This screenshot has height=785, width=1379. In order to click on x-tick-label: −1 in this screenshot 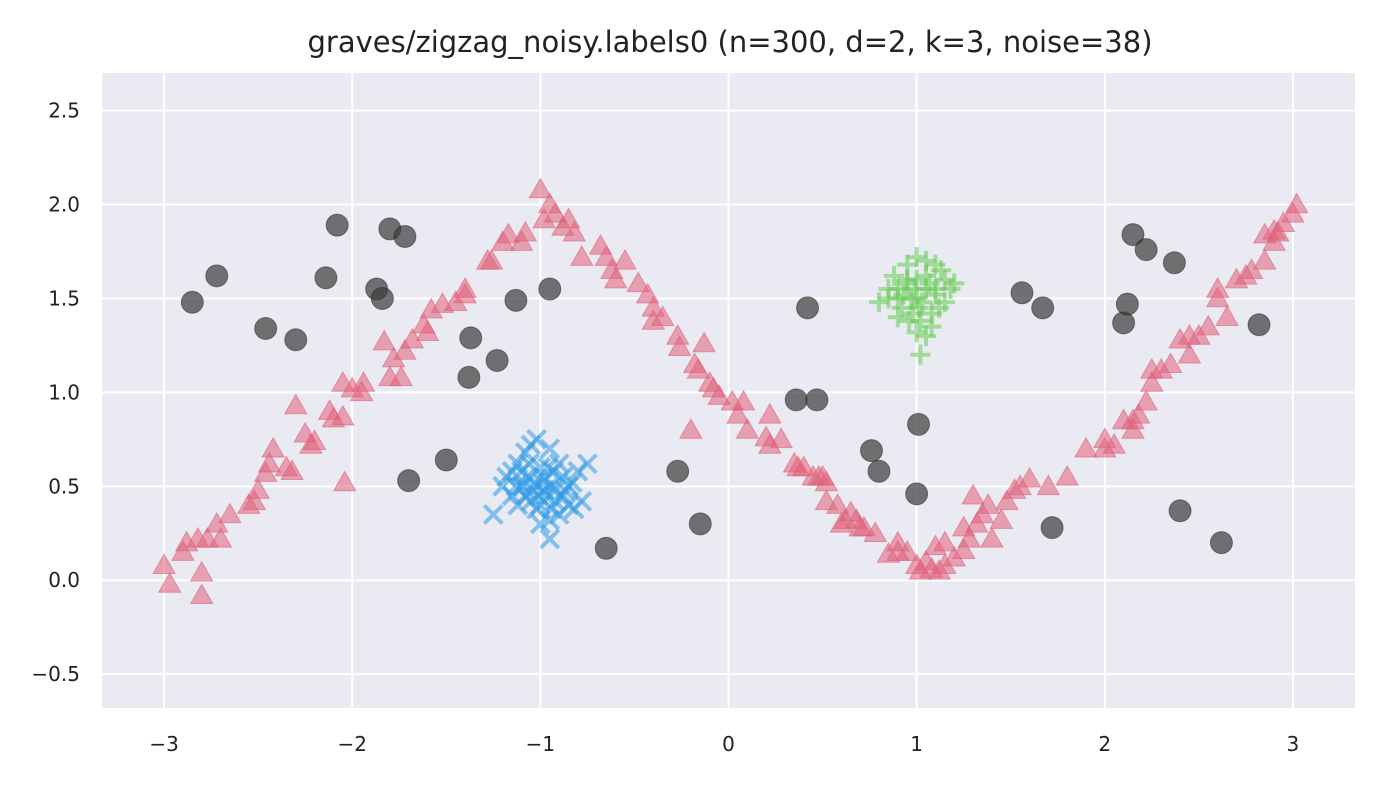, I will do `click(540, 744)`.